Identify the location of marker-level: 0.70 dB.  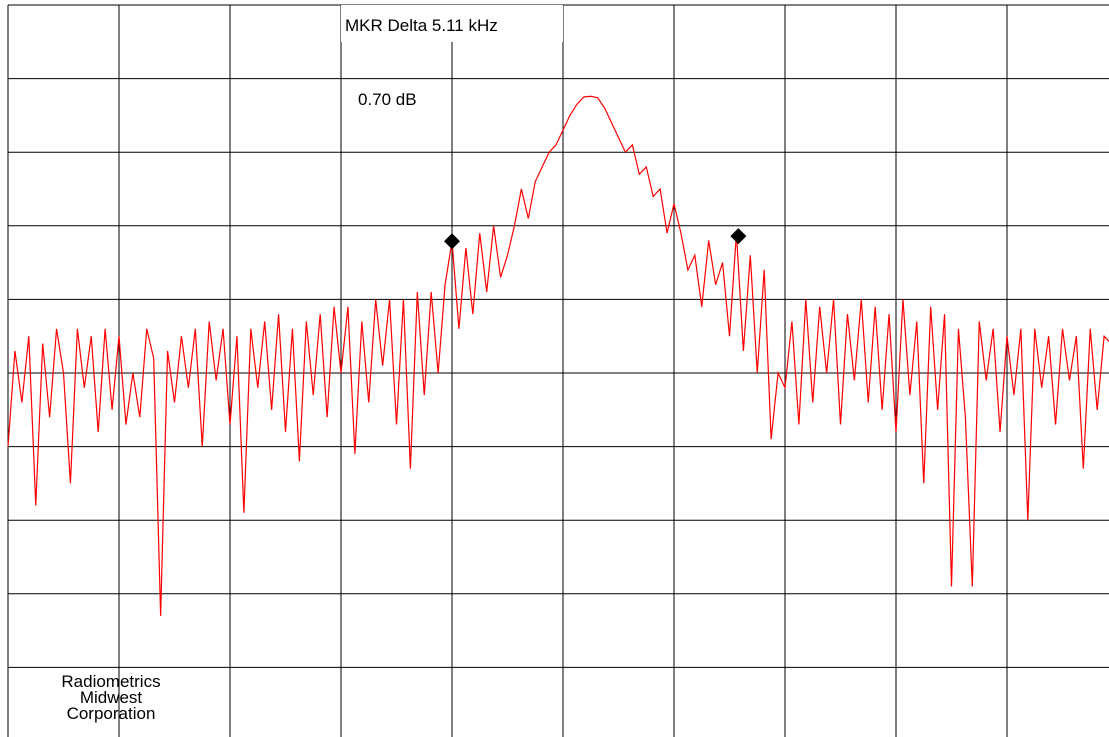
(387, 99).